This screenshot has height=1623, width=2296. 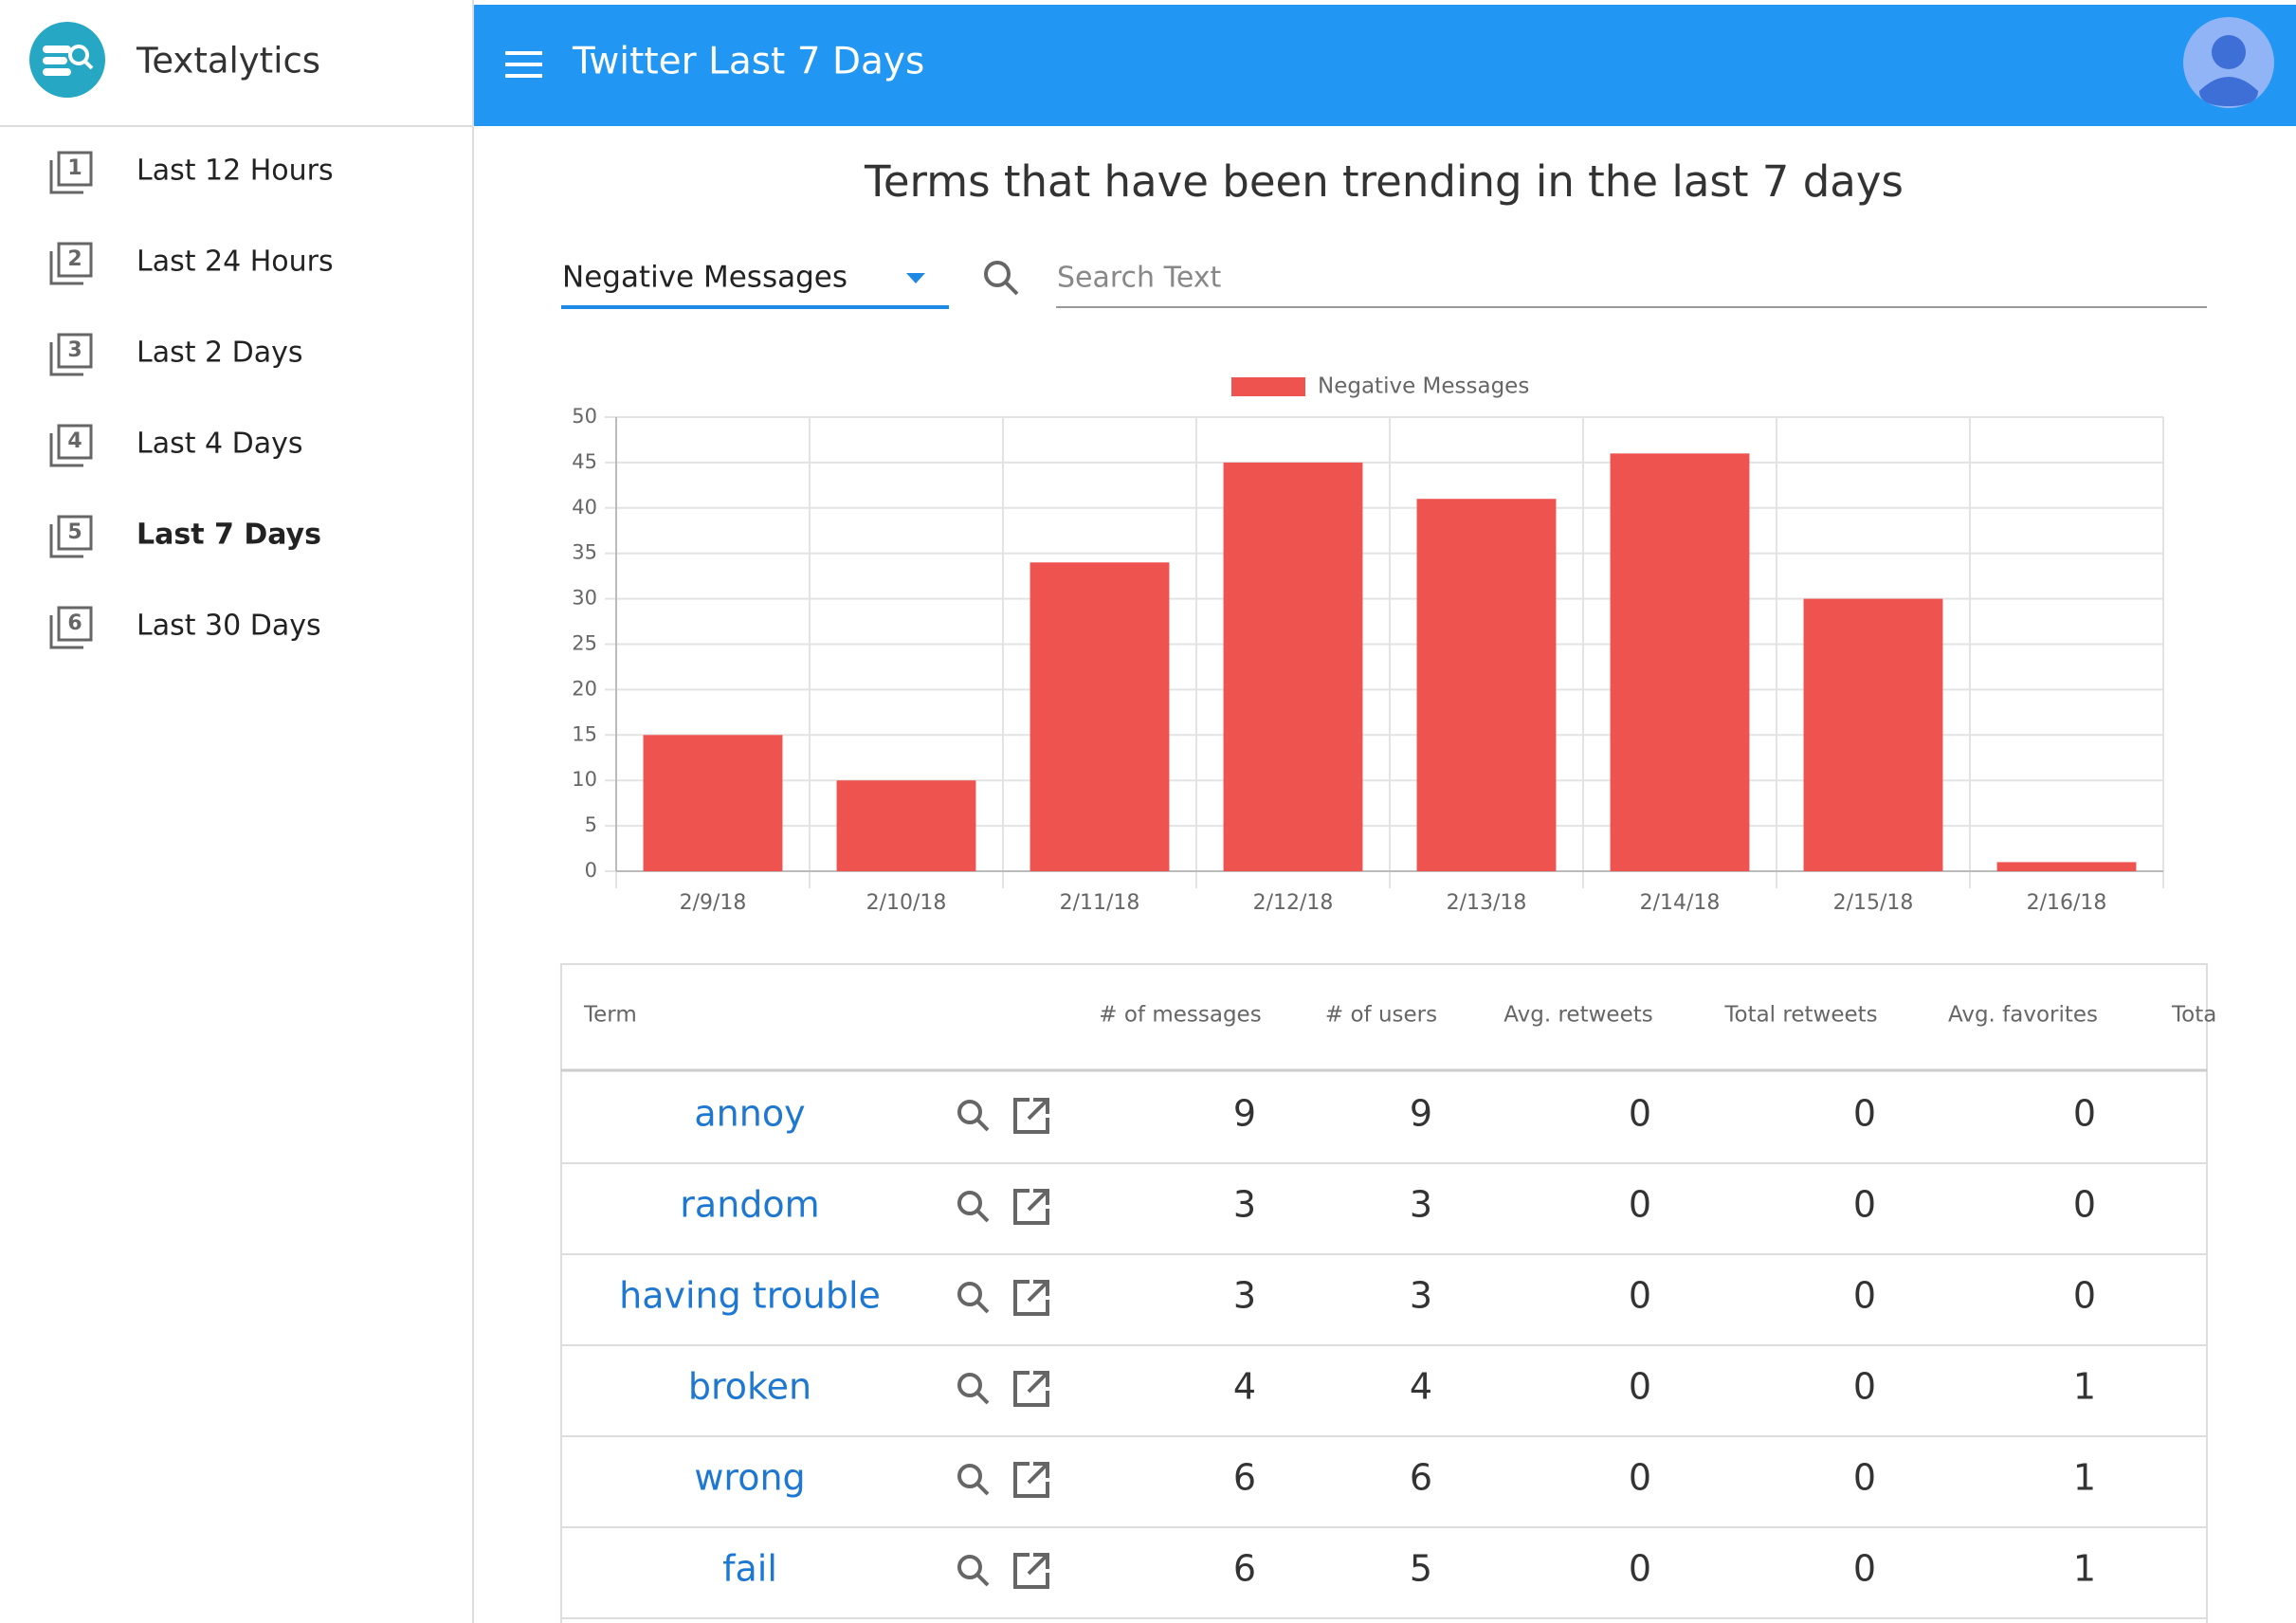 I want to click on term-link: having trouble, so click(x=750, y=1296).